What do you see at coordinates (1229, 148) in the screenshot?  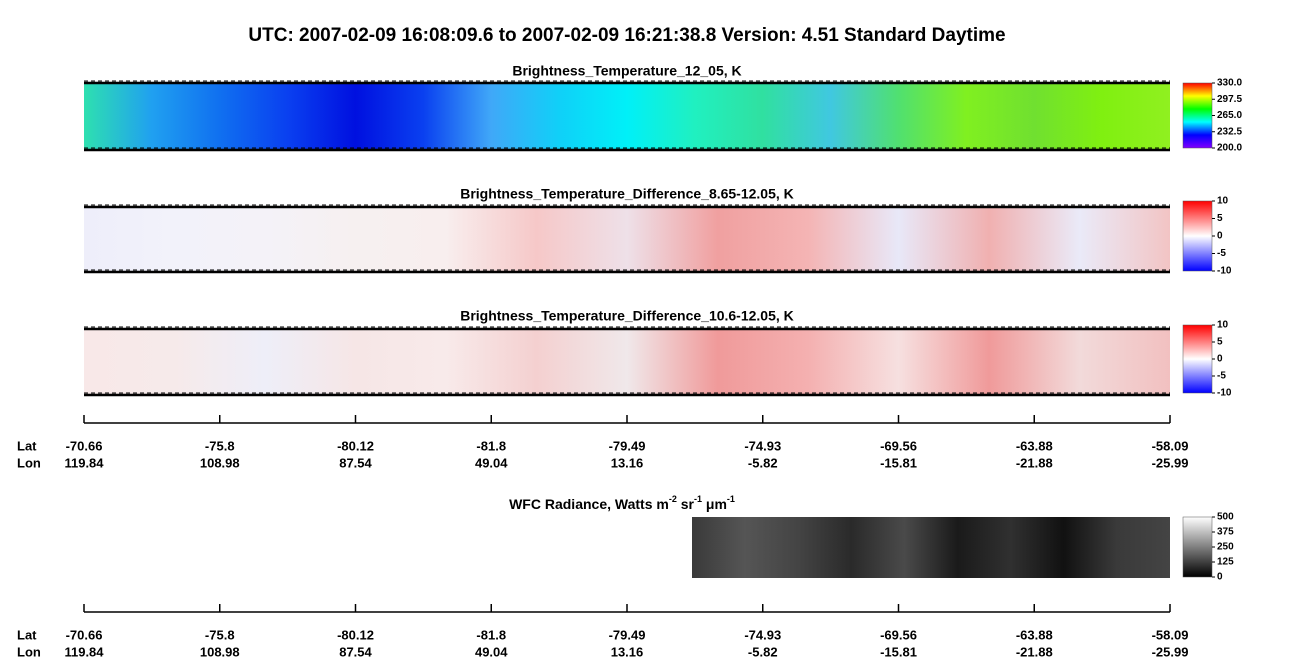 I see `colorbar-tick-label: 200.0` at bounding box center [1229, 148].